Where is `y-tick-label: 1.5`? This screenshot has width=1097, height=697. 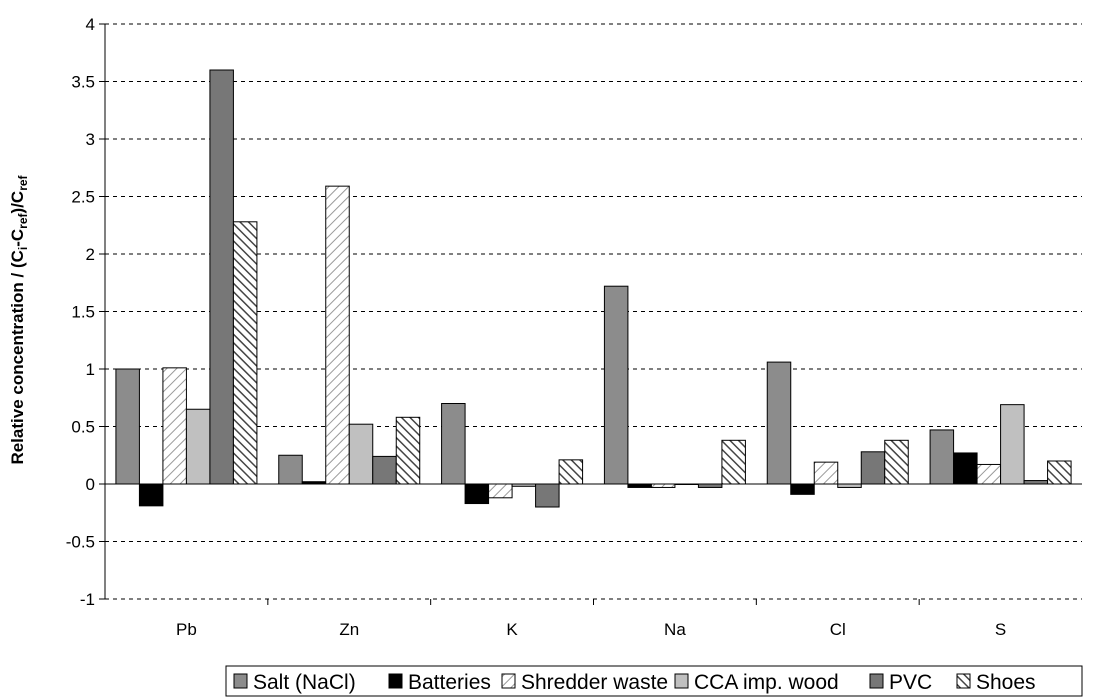 y-tick-label: 1.5 is located at coordinates (83, 312).